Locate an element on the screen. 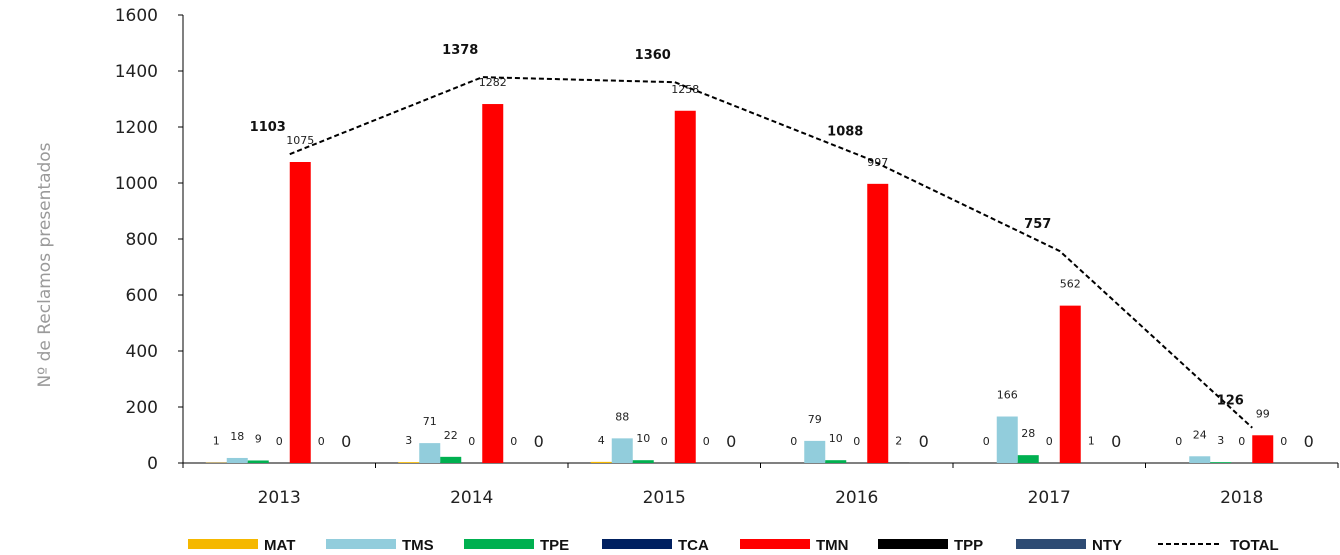 This screenshot has width=1340, height=555. data-label-tpe: 28 is located at coordinates (1028, 433).